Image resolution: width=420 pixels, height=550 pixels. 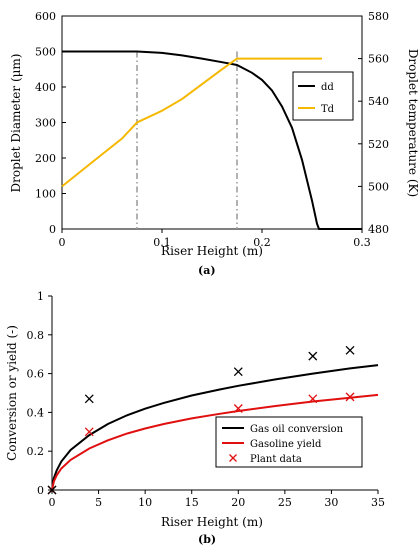 I want to click on y2-tick-label: 540, so click(x=378, y=101).